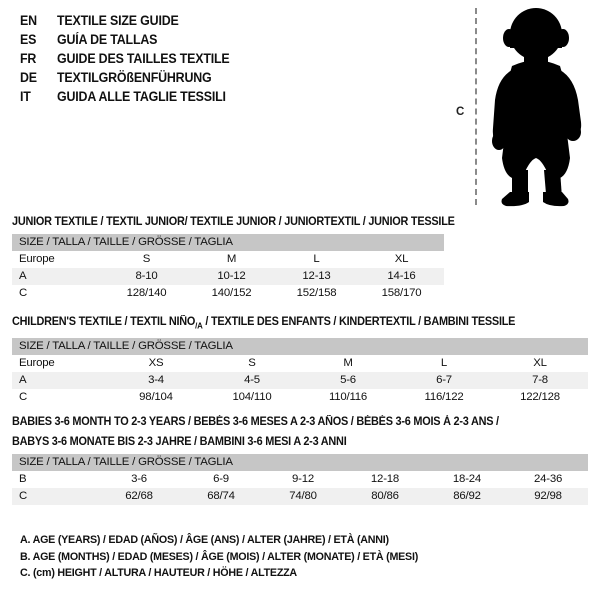  Describe the element at coordinates (460, 112) in the screenshot. I see `height-indicator-label: C` at that location.